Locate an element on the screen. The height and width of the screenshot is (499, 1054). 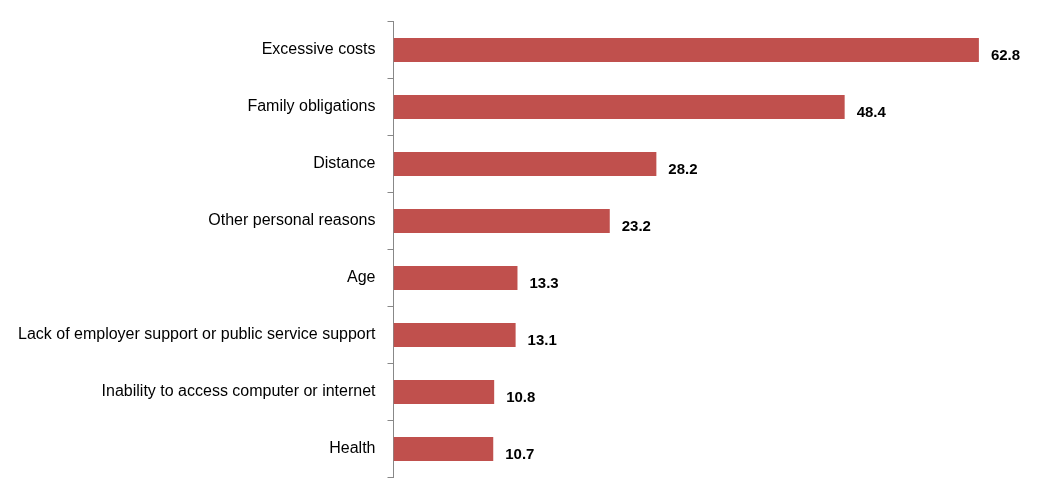
data-label: 10.7 is located at coordinates (520, 454).